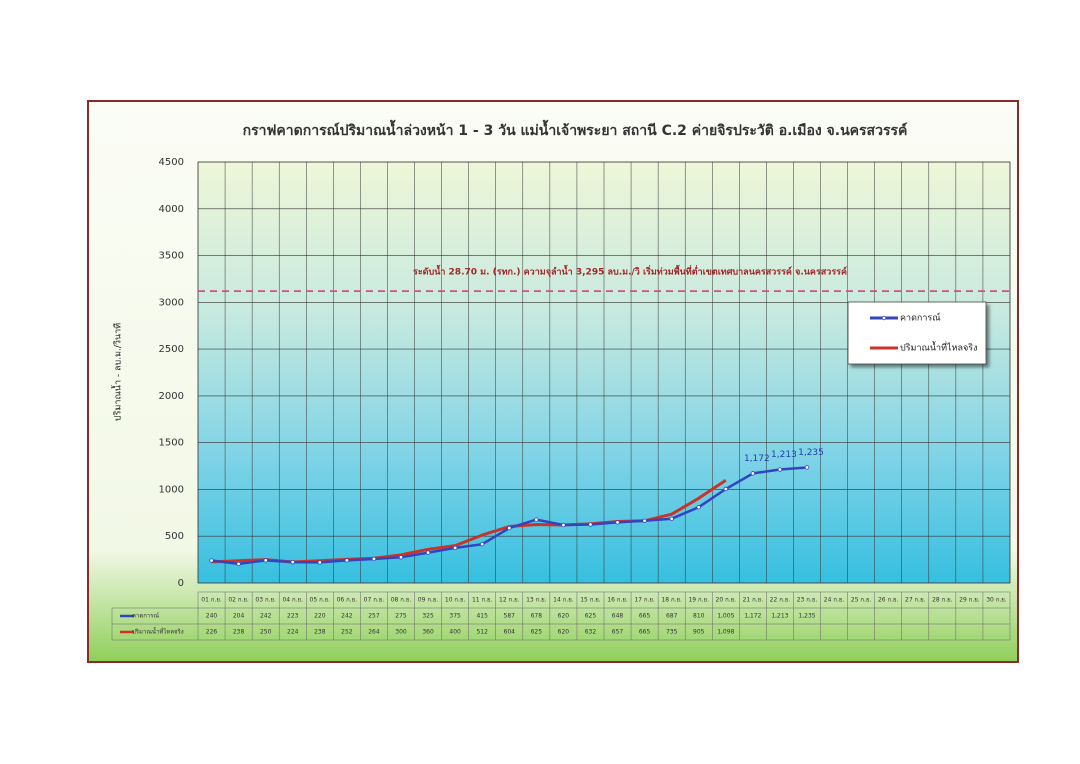 The image size is (1080, 764). I want to click on table-cell: 905, so click(699, 632).